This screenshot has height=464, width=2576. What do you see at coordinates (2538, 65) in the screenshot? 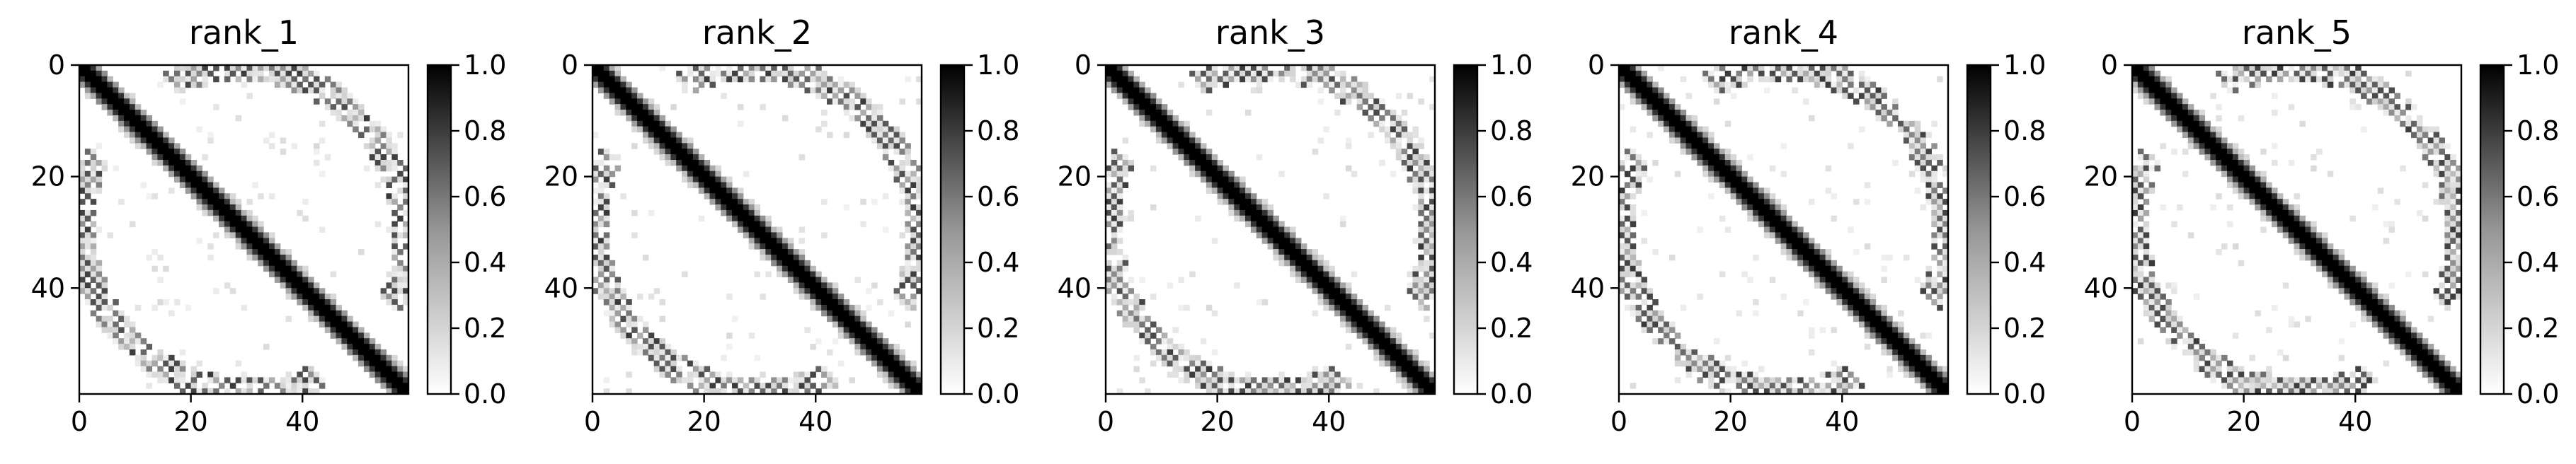
I see `colorbar-tick-label: 1.0` at bounding box center [2538, 65].